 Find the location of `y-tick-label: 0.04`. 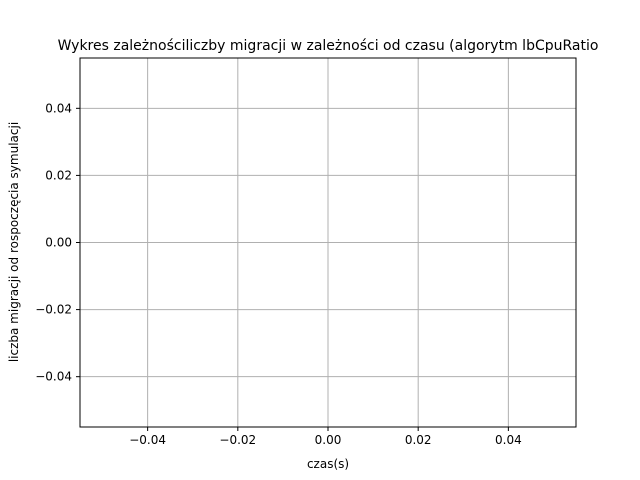

y-tick-label: 0.04 is located at coordinates (58, 108).